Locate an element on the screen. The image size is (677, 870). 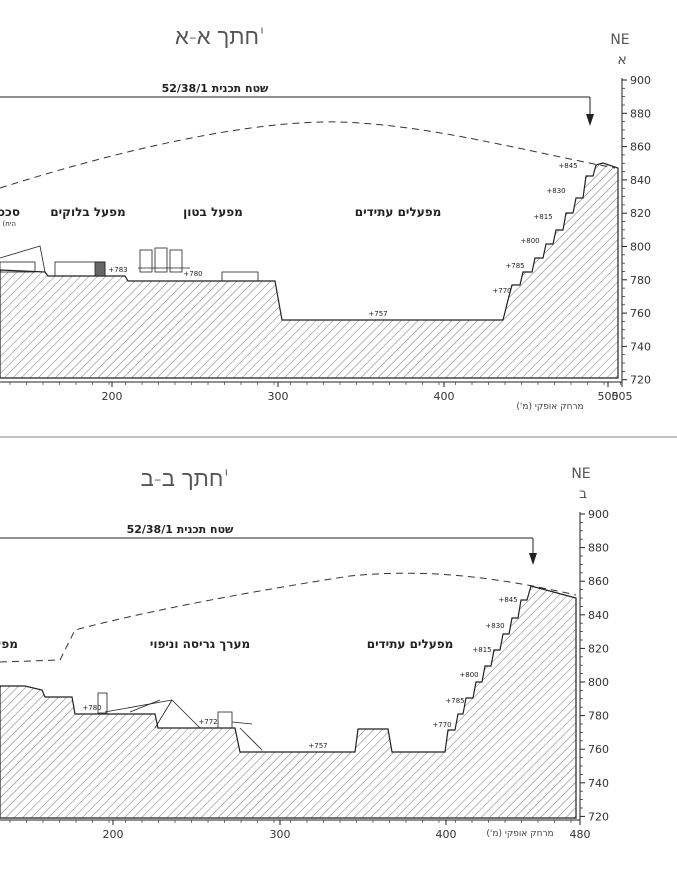
section-b-marker: ב is located at coordinates (583, 494).